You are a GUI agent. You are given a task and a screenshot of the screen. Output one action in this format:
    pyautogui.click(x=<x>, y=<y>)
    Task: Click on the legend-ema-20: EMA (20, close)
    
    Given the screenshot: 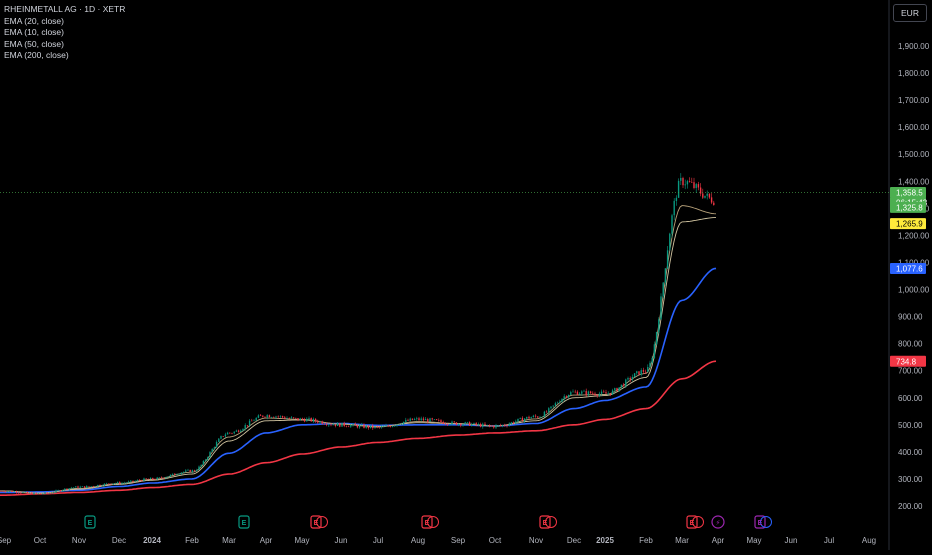 What is the action you would take?
    pyautogui.click(x=34, y=20)
    